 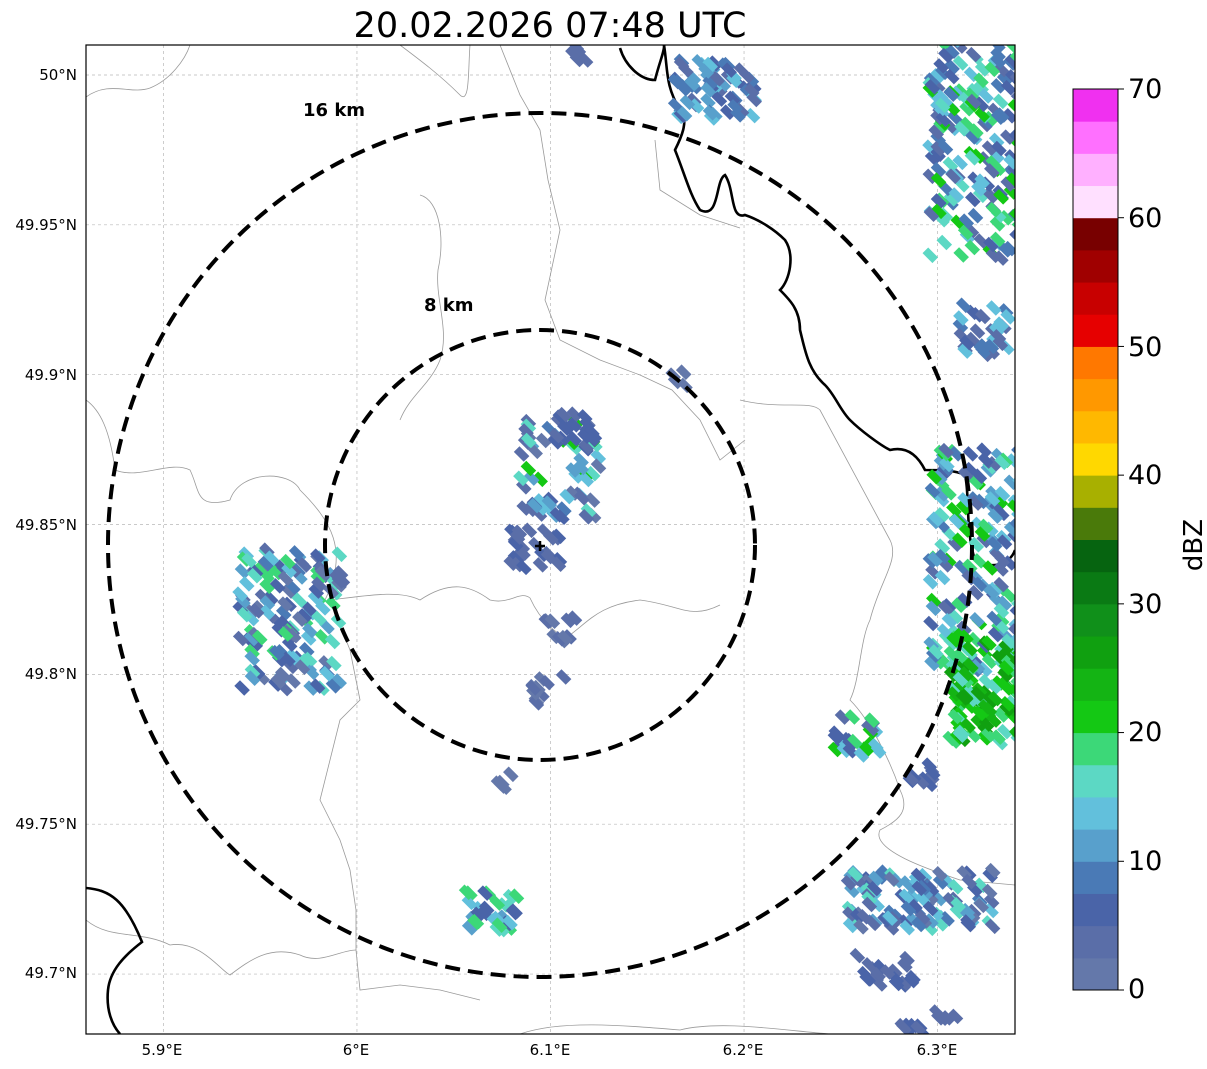 What do you see at coordinates (1095, 539) in the screenshot?
I see `colorbar-frame` at bounding box center [1095, 539].